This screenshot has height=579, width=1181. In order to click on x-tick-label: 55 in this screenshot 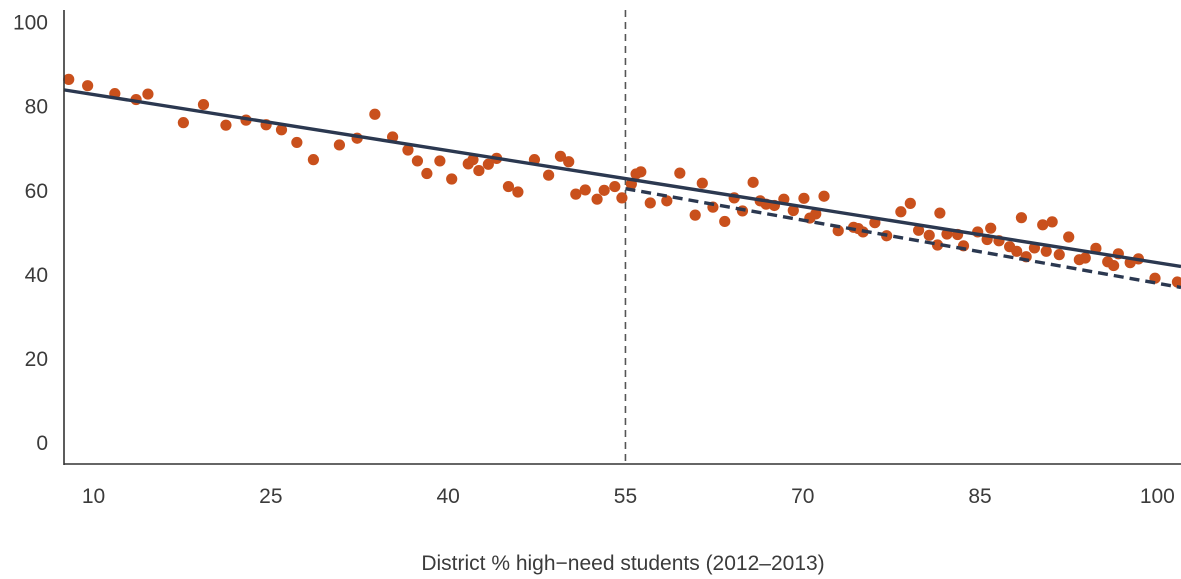, I will do `click(625, 496)`.